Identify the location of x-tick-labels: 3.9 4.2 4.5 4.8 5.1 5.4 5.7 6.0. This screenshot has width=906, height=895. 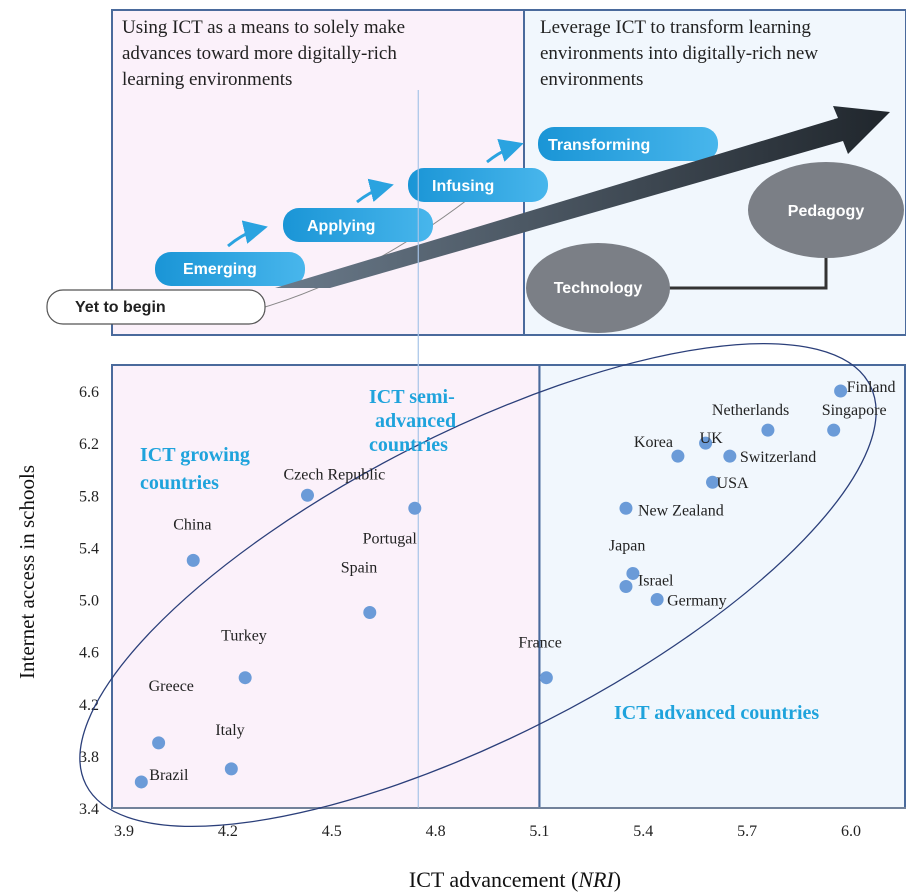
(487, 831).